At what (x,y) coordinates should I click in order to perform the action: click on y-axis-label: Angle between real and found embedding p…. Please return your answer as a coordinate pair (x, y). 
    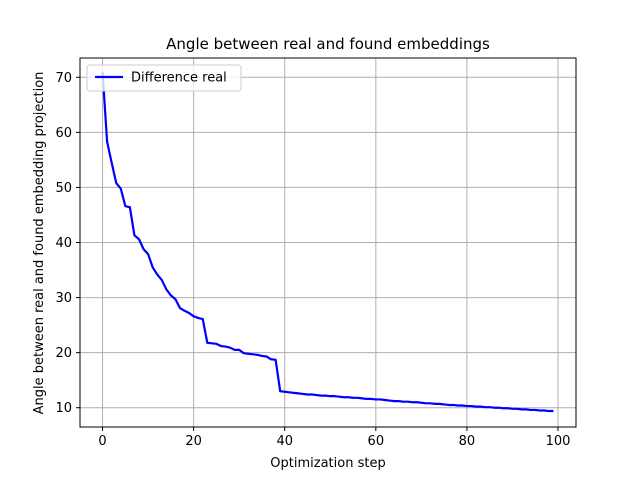
    Looking at the image, I should click on (39, 243).